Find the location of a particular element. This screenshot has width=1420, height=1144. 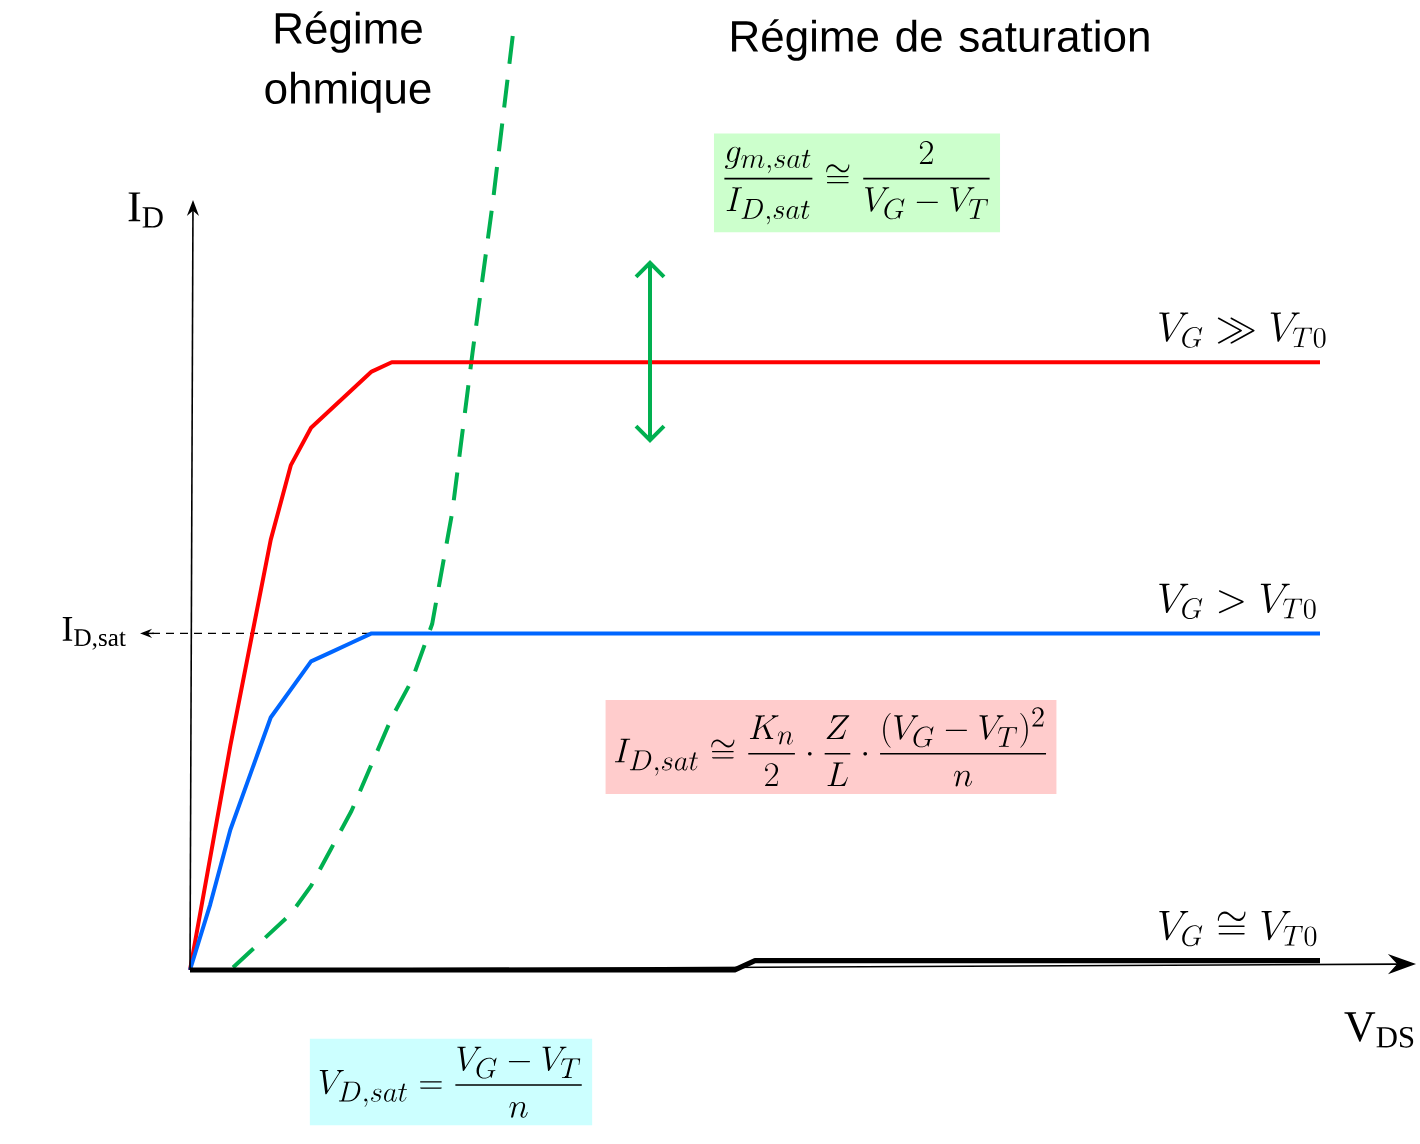

ref-line-label: I$_{D,sat}$ is located at coordinates (94, 633).